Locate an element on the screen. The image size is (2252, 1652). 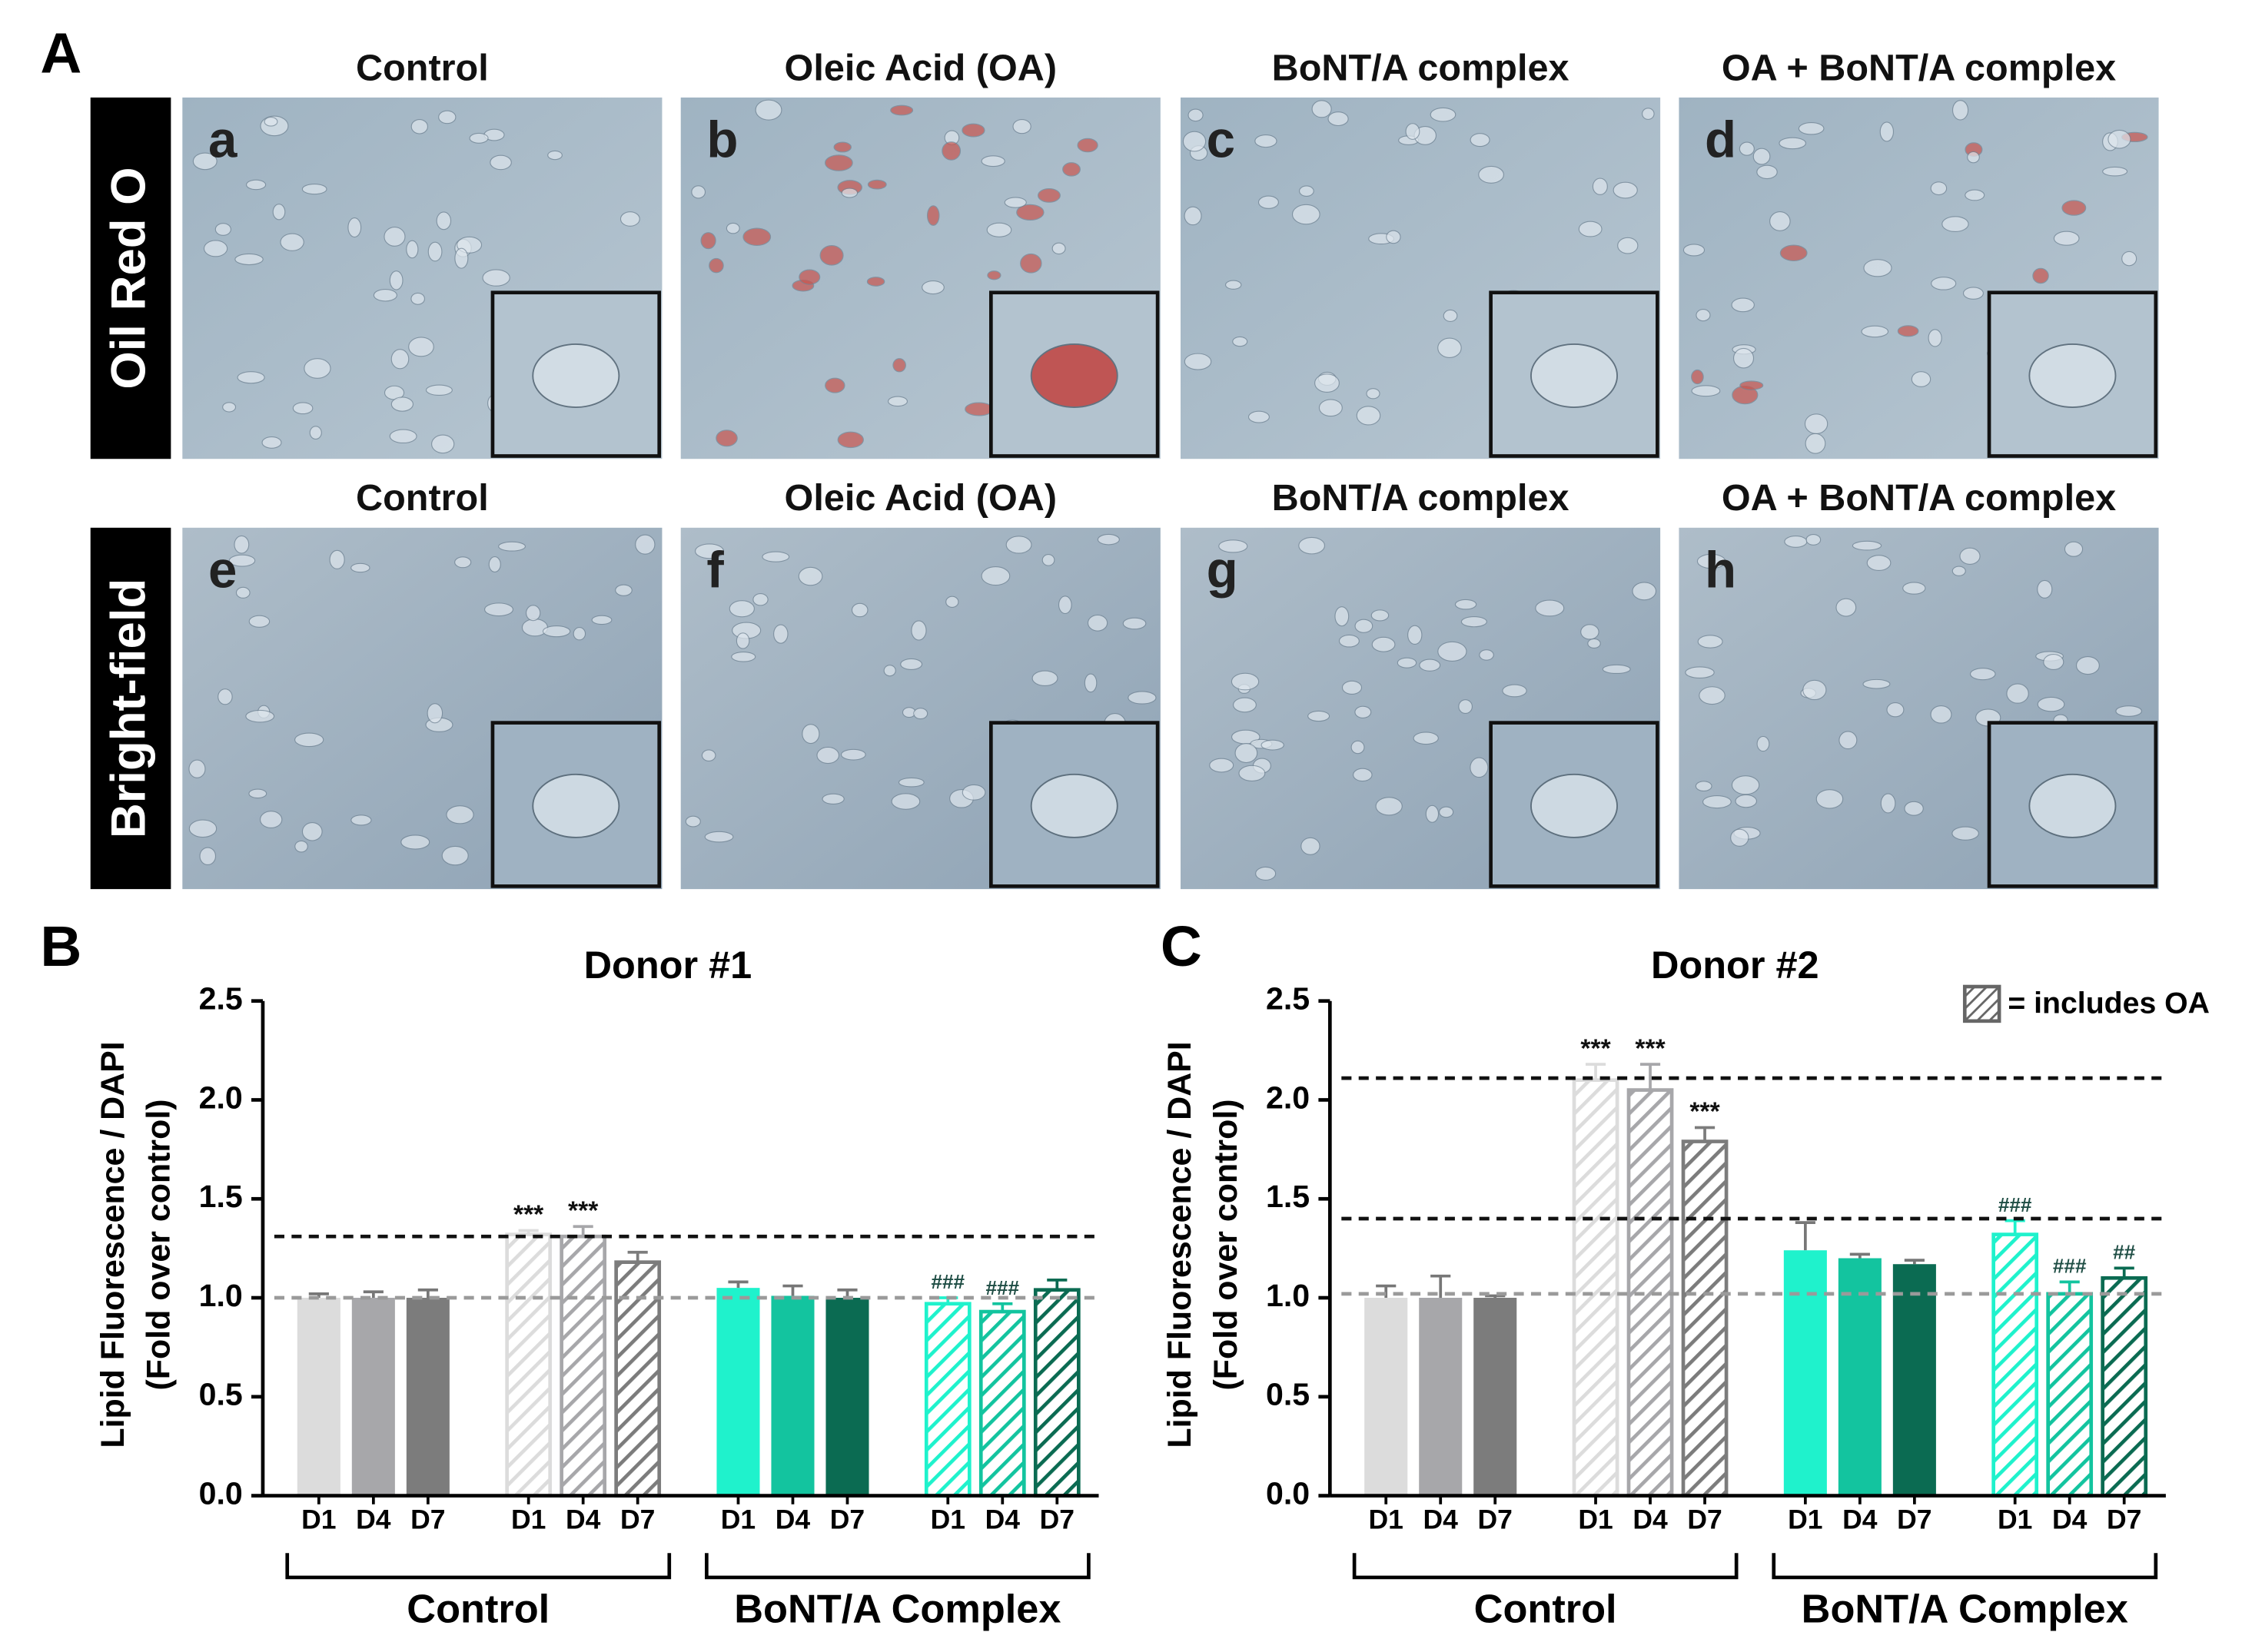
image-title: Oleic Acid (OA) is located at coordinates (921, 67).